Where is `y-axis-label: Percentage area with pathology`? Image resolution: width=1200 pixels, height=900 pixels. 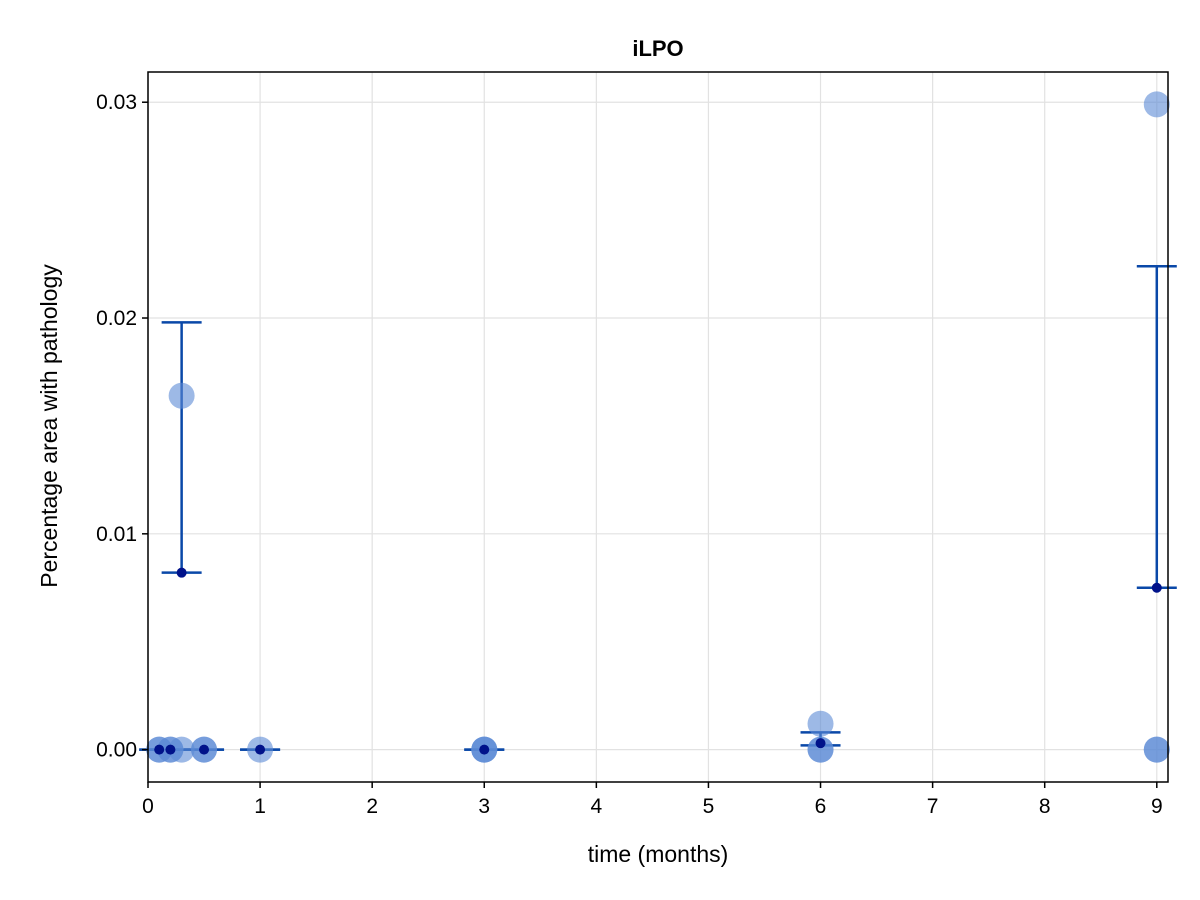
y-axis-label: Percentage area with pathology is located at coordinates (49, 426).